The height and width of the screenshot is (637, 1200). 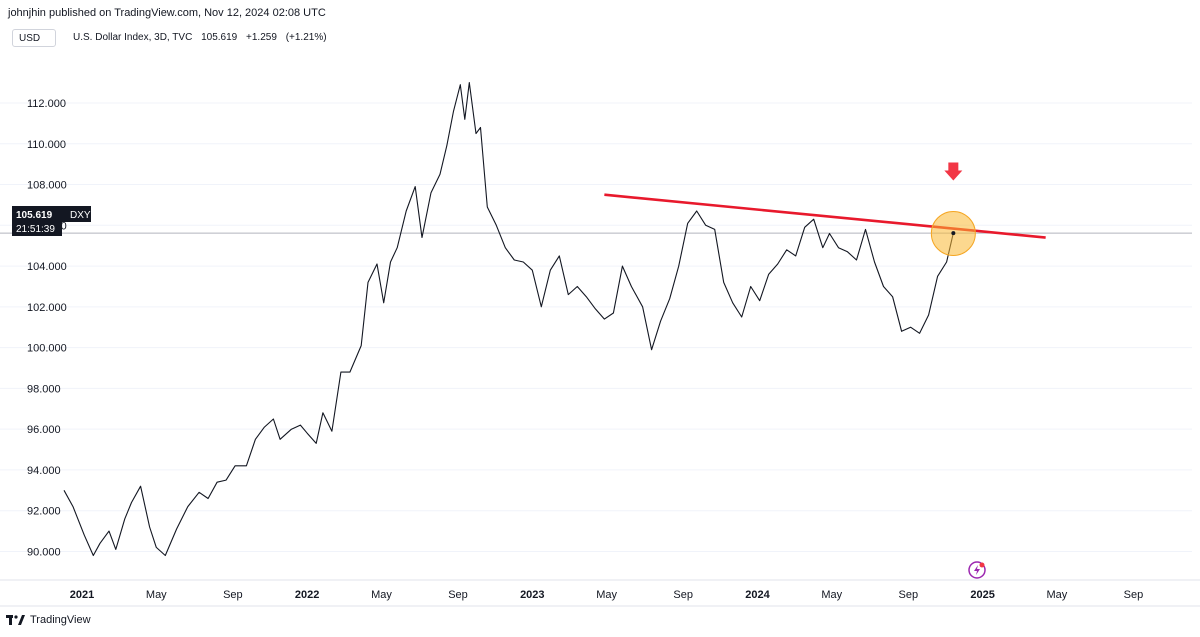 What do you see at coordinates (44, 552) in the screenshot?
I see `y-tick-label: 90.000` at bounding box center [44, 552].